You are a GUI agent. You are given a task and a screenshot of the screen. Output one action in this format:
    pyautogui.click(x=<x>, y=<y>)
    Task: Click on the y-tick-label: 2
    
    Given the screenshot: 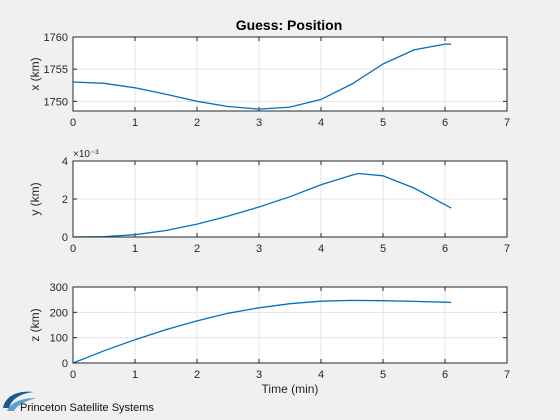 What is the action you would take?
    pyautogui.click(x=65, y=200)
    